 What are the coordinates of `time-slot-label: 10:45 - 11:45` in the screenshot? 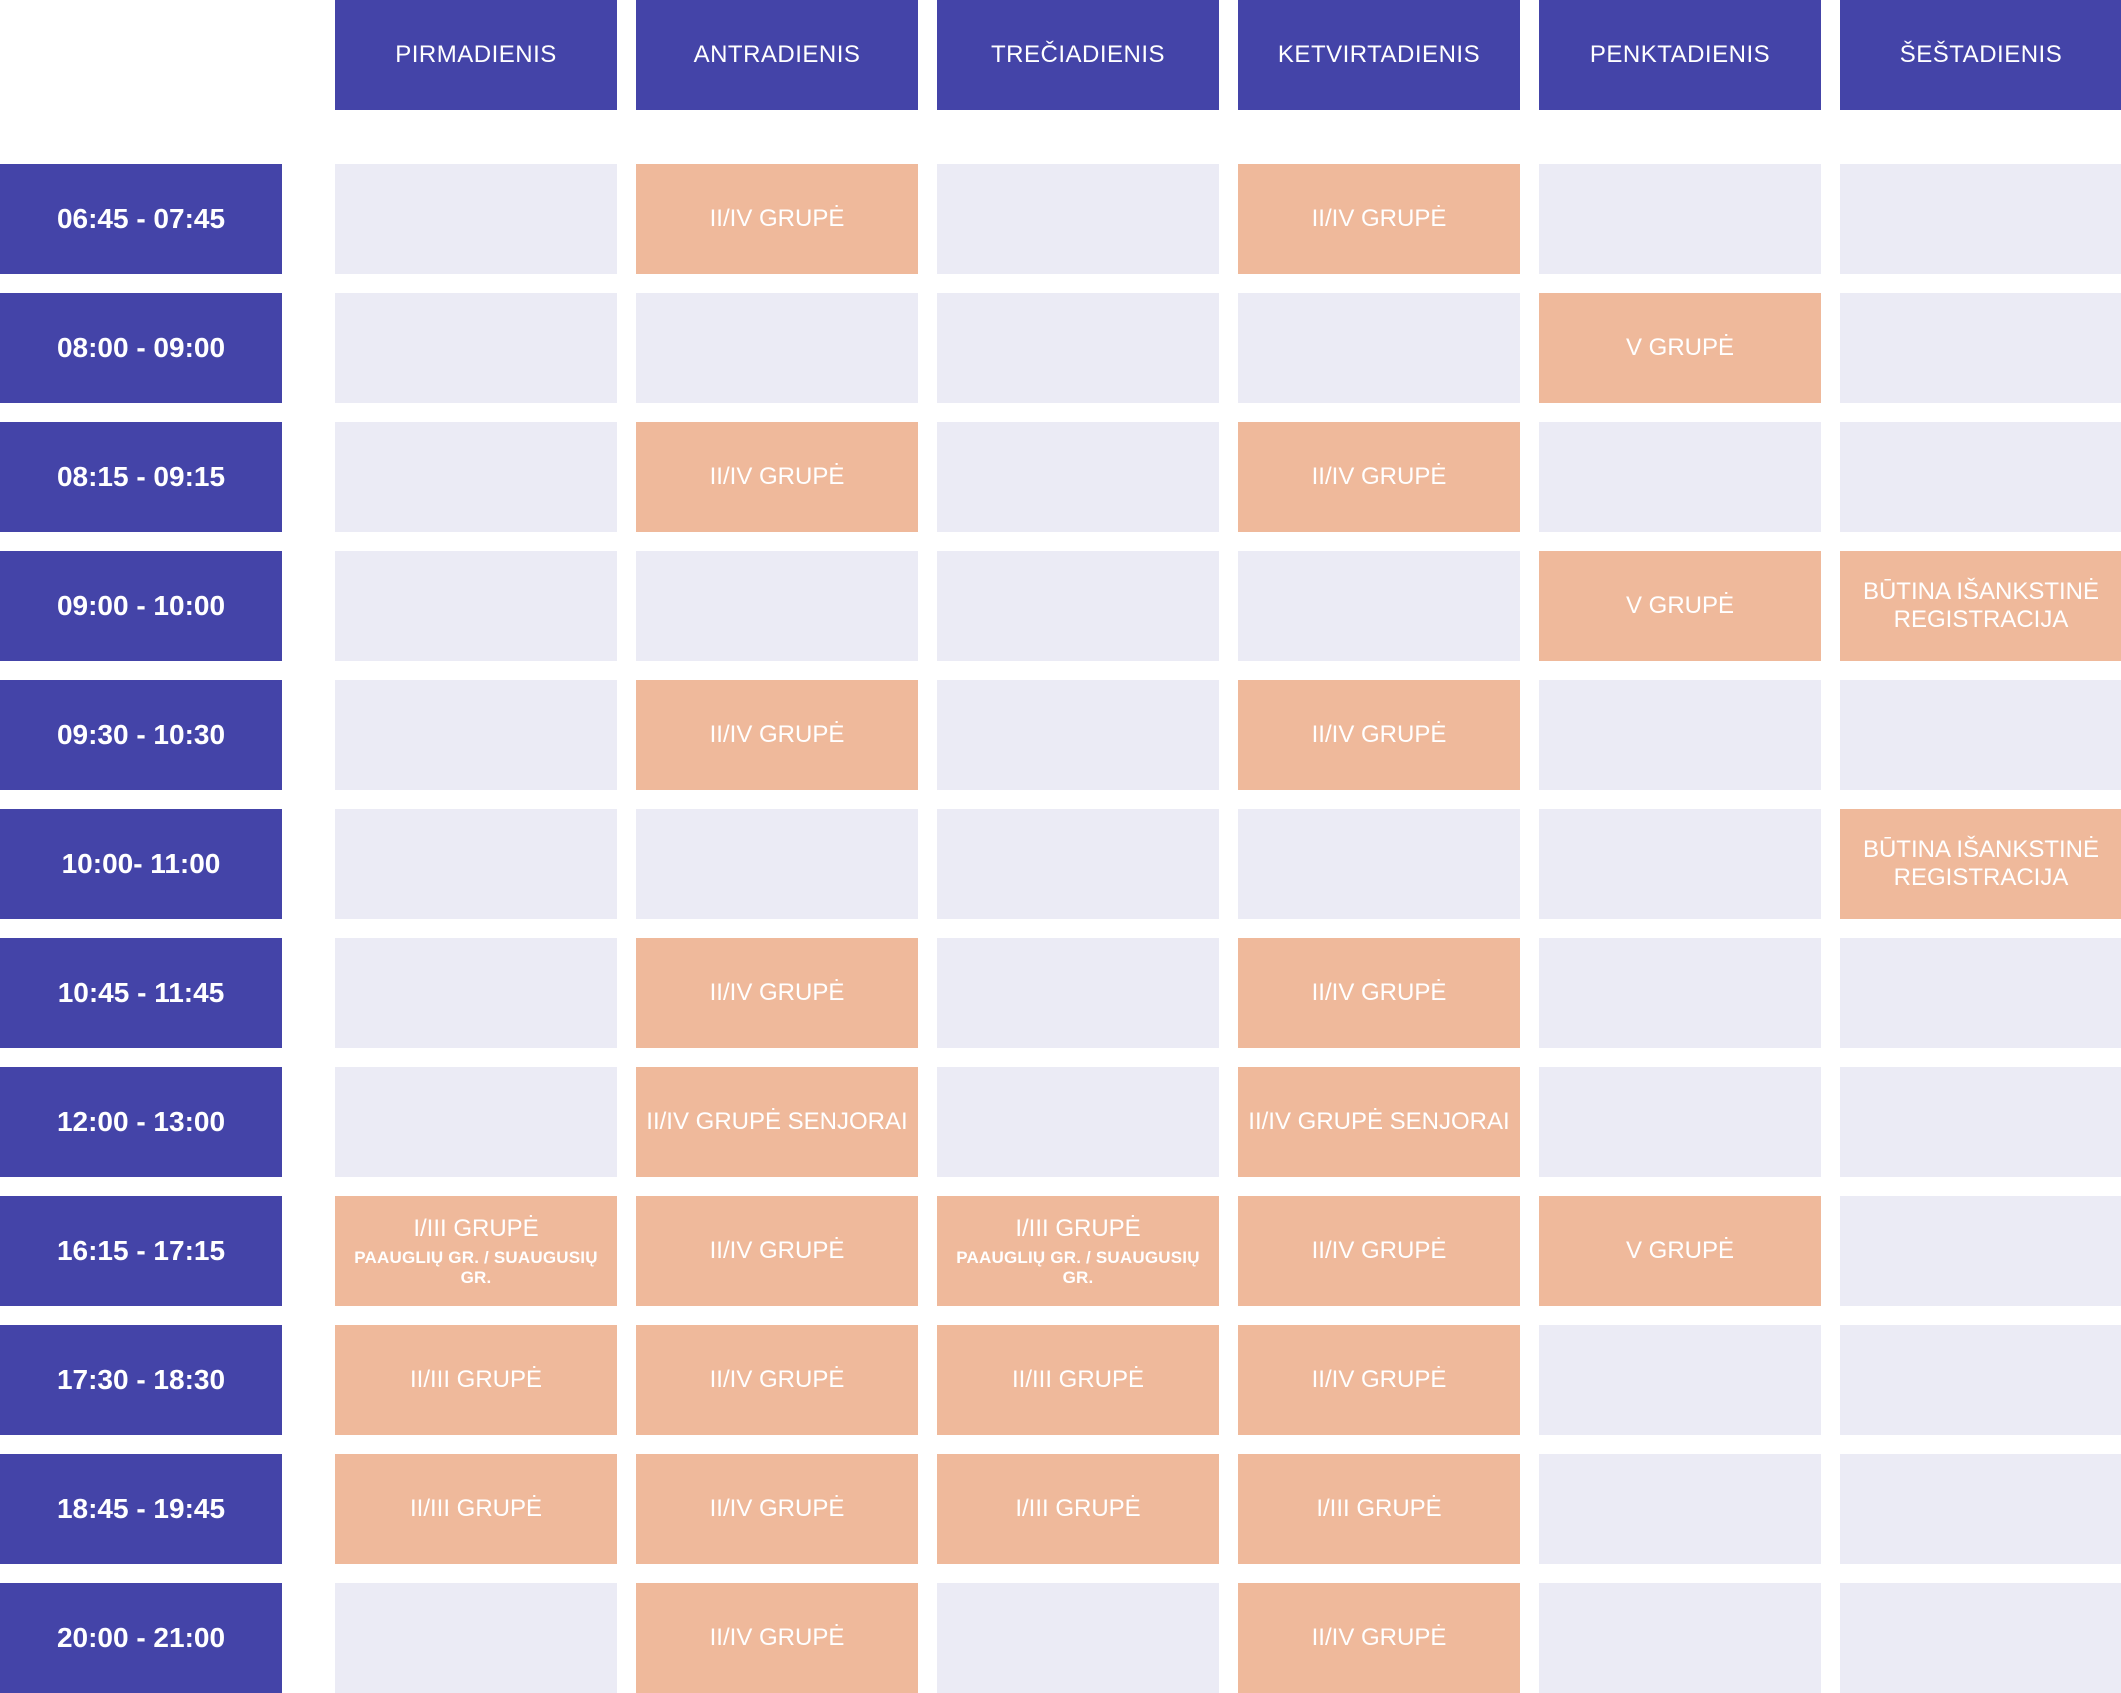 It's located at (141, 993).